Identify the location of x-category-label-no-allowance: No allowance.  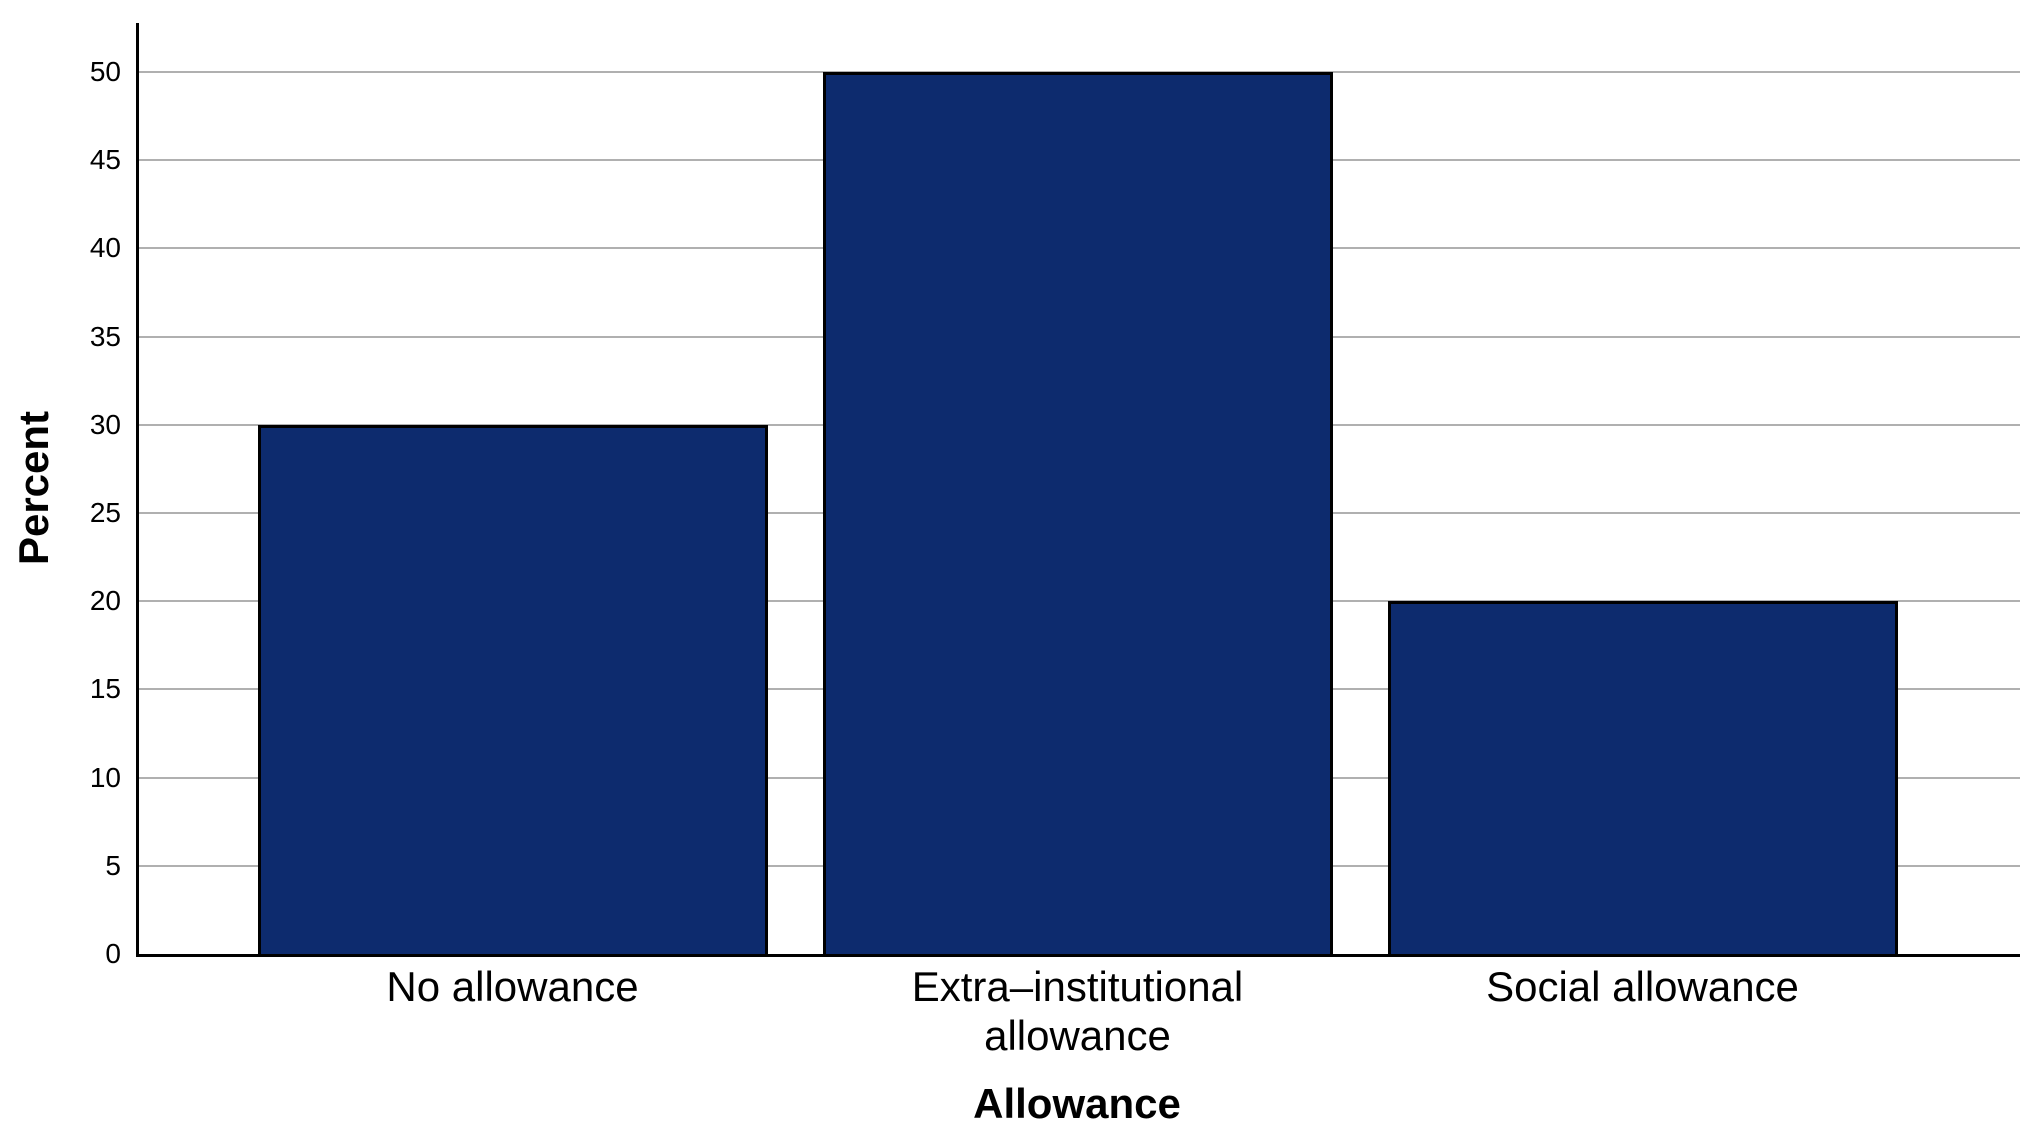
(512, 986).